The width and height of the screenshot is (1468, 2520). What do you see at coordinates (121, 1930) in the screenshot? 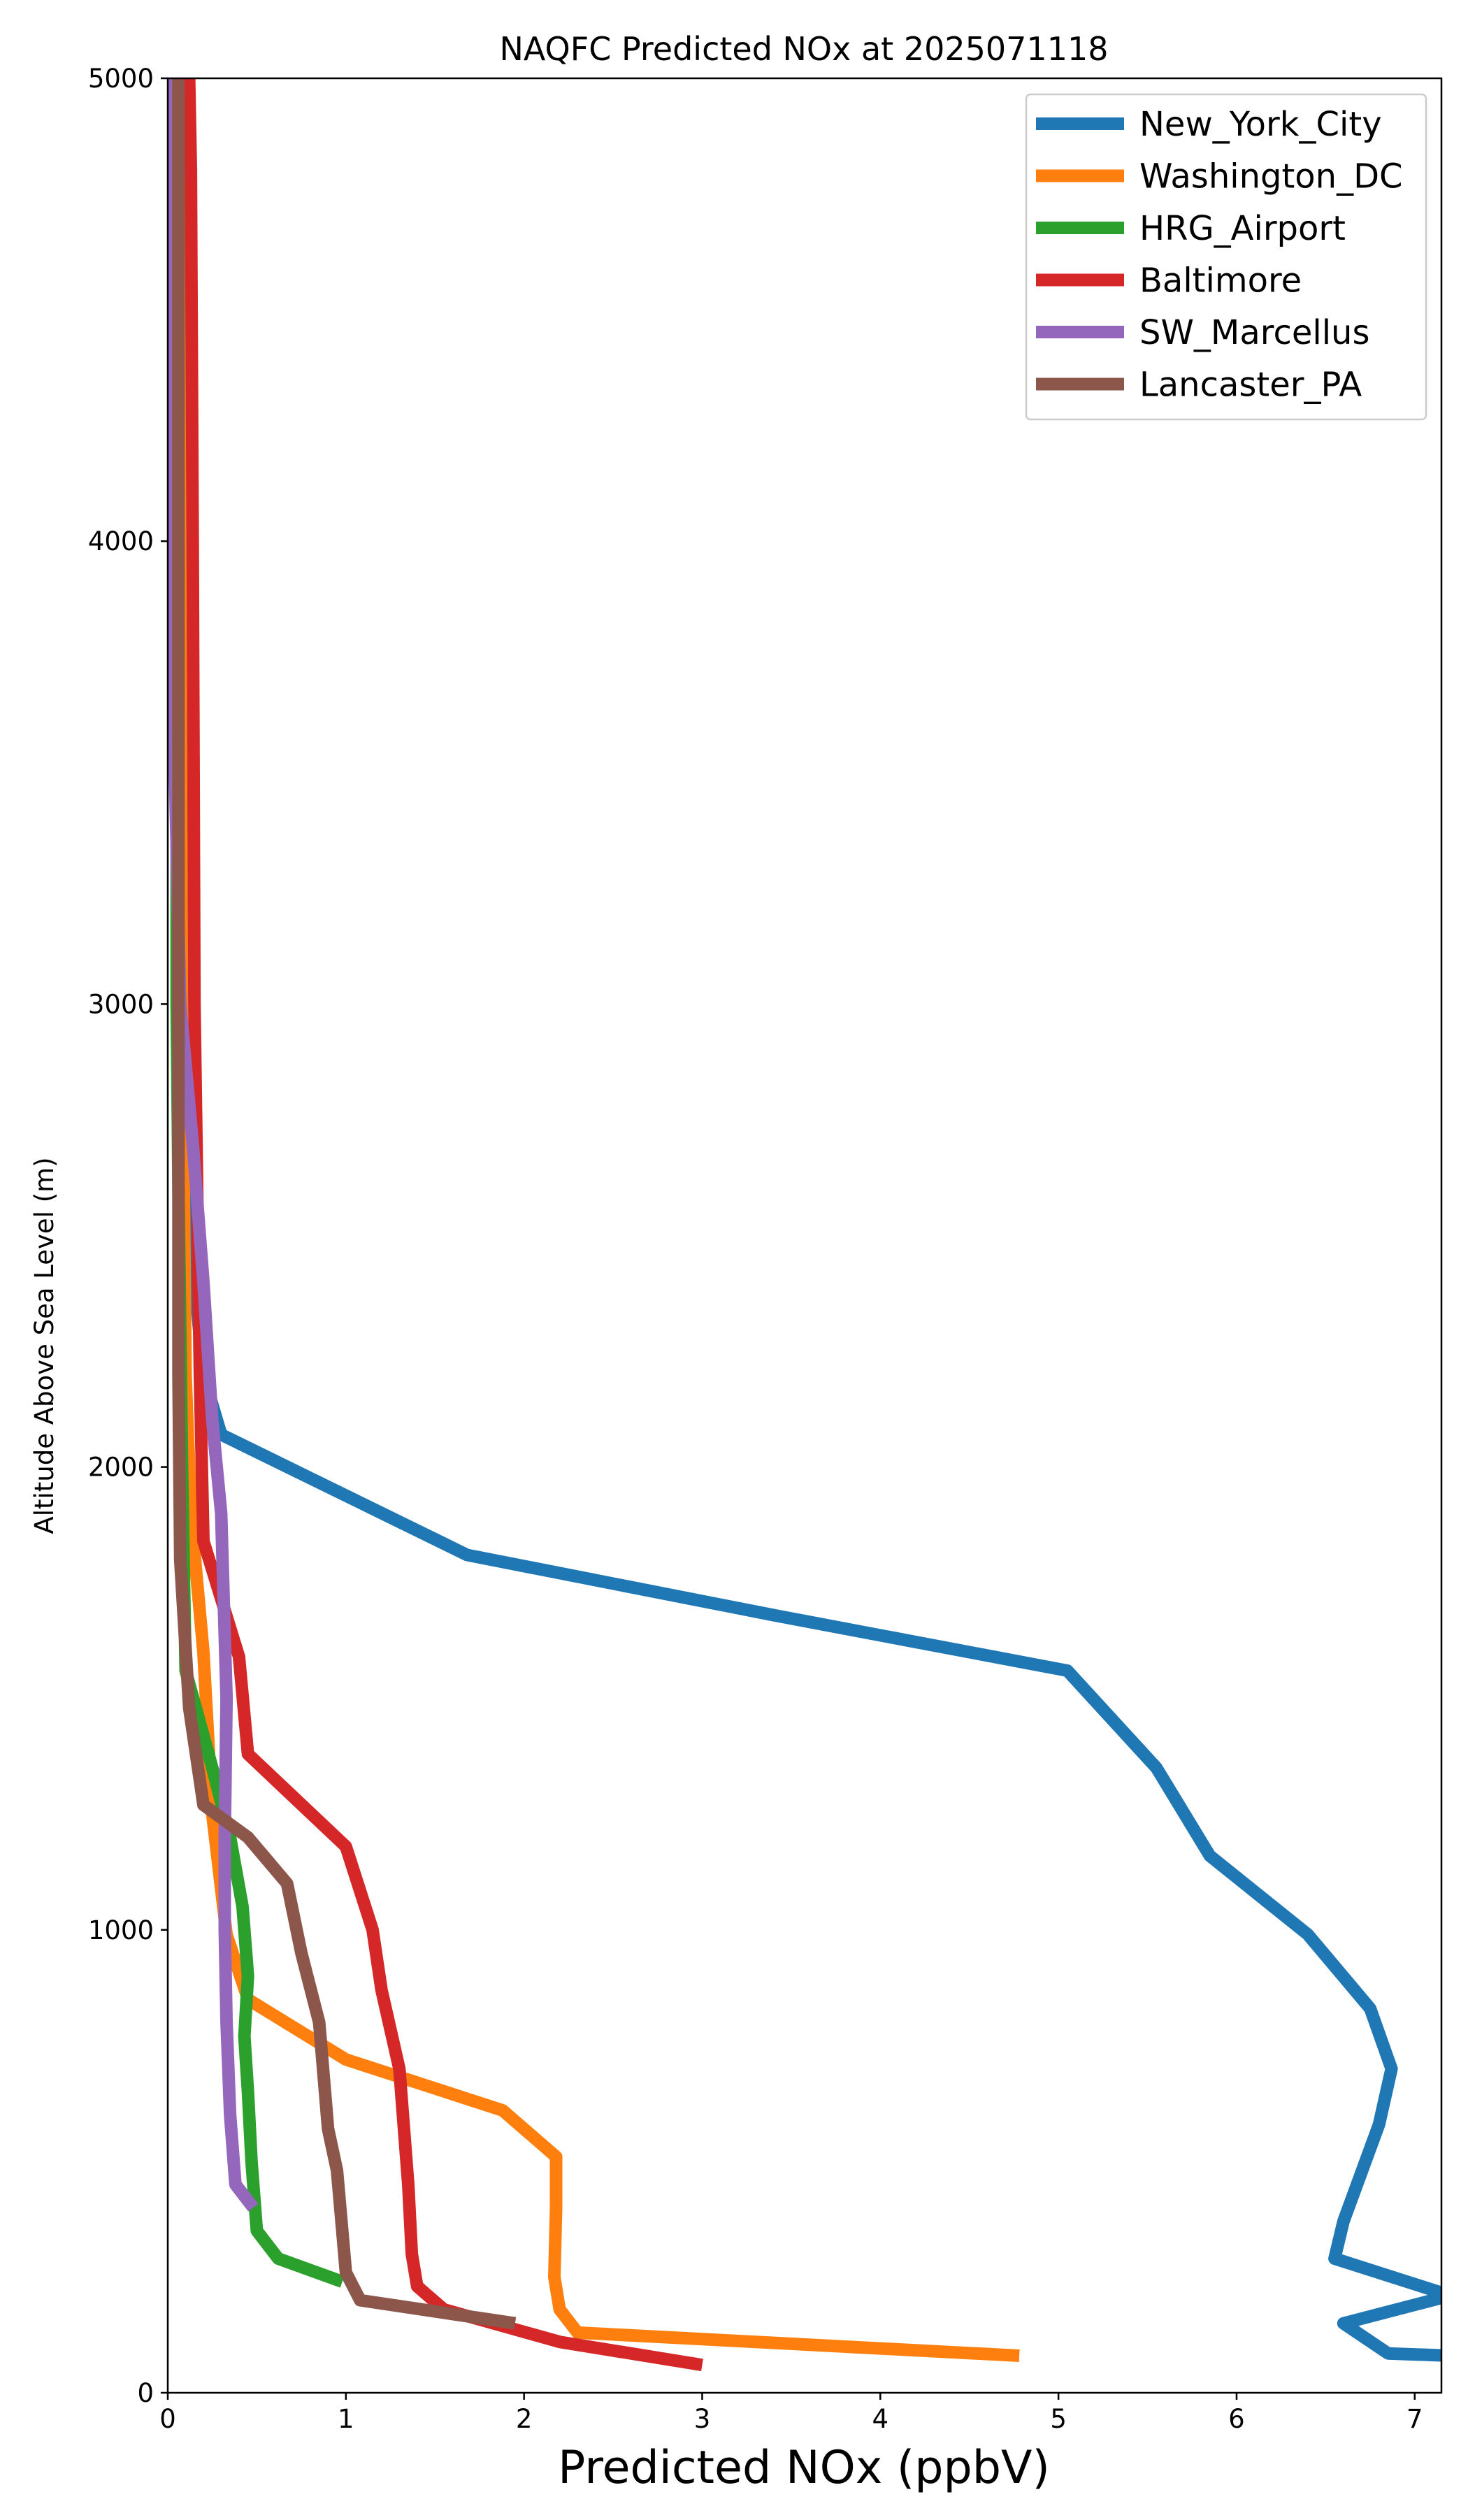
I see `y-tick-label: 1000` at bounding box center [121, 1930].